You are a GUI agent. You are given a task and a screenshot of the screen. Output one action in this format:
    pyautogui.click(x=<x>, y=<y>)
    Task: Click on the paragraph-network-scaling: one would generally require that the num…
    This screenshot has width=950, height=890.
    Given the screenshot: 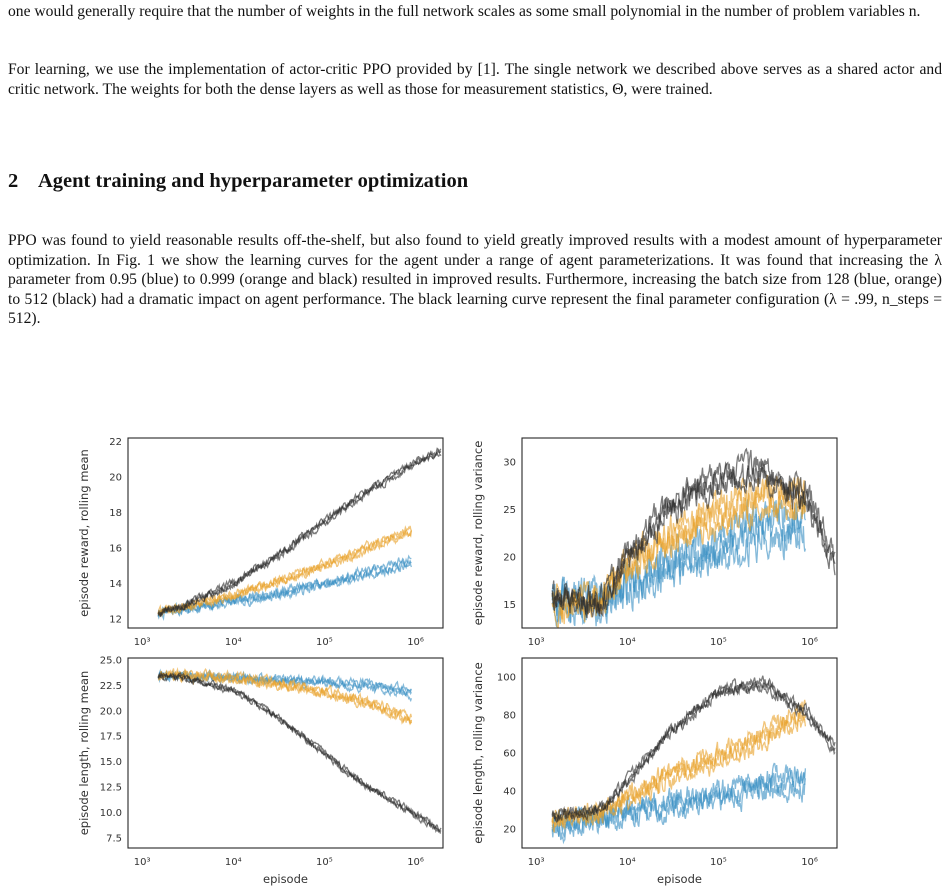 What is the action you would take?
    pyautogui.click(x=464, y=11)
    